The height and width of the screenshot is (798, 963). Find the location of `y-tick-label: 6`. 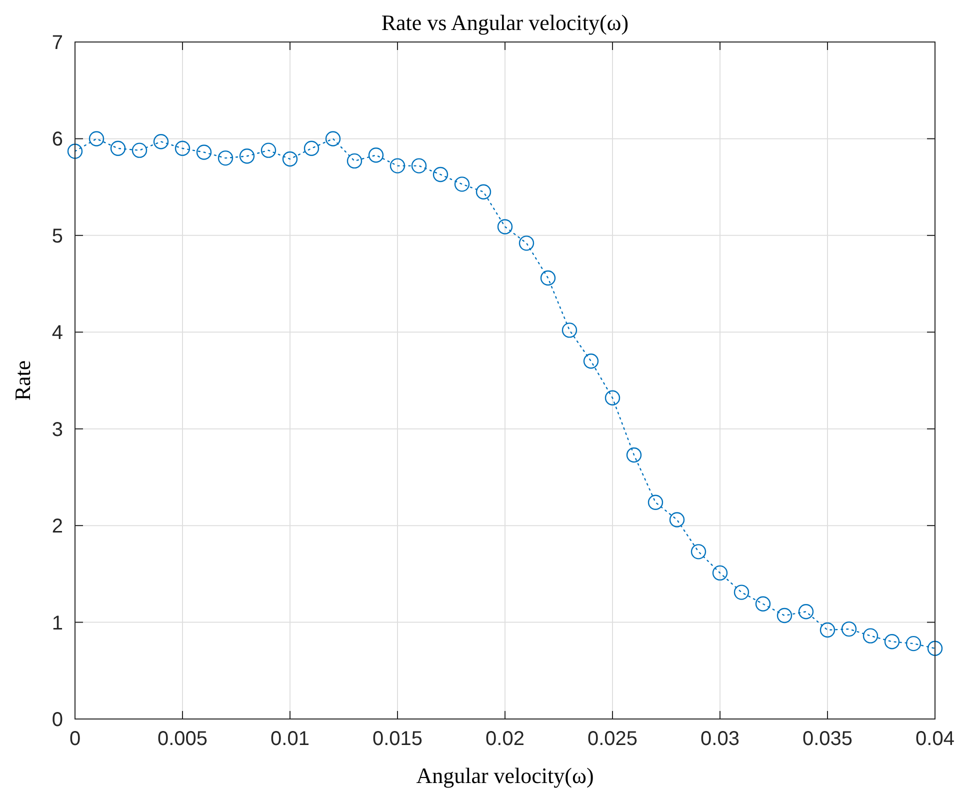

y-tick-label: 6 is located at coordinates (57, 139).